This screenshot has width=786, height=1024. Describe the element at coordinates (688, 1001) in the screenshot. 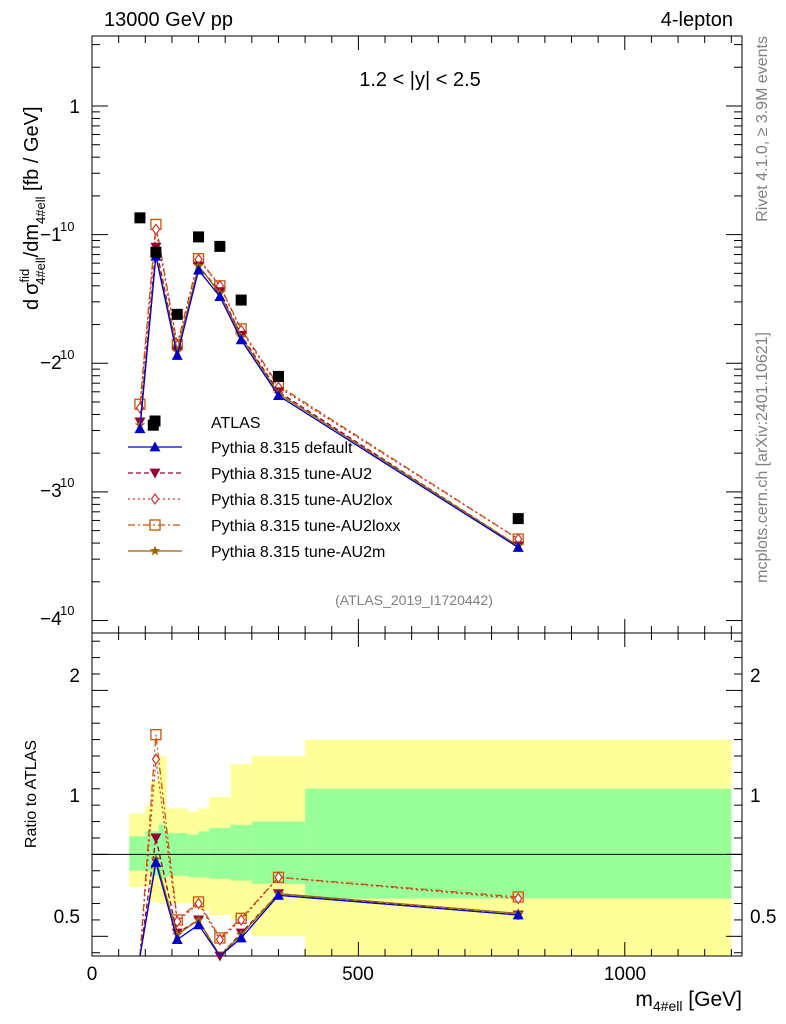

I see `xlabel: m4#ell [GeV]` at that location.